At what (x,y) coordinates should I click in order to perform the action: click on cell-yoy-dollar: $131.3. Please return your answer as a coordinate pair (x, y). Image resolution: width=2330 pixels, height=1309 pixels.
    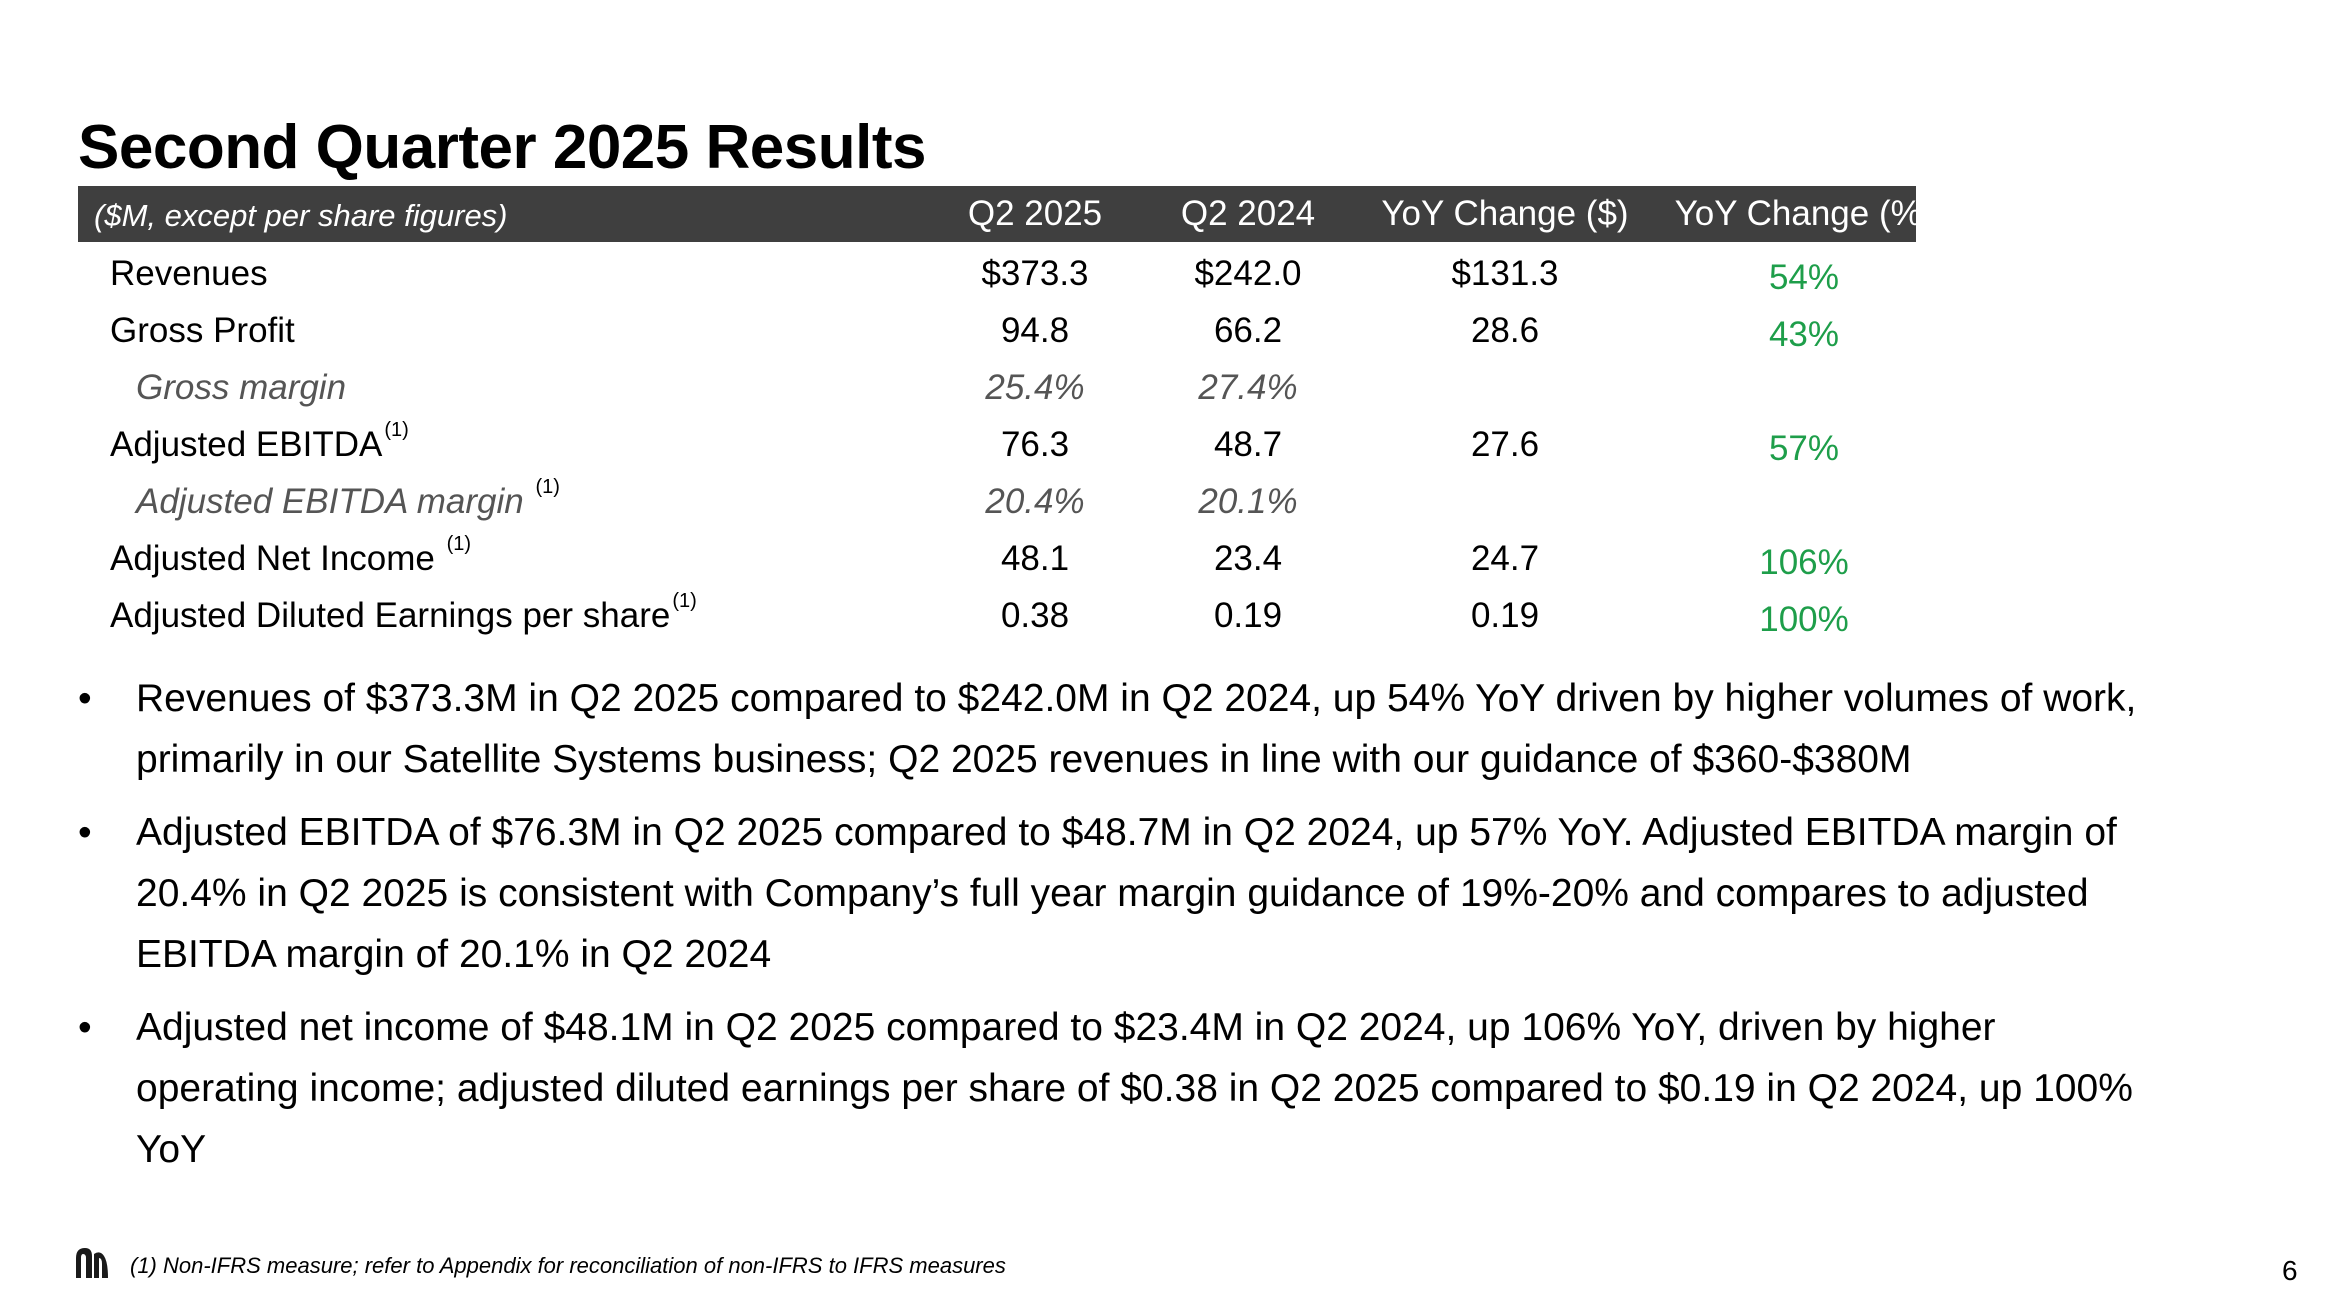
    Looking at the image, I should click on (1505, 273).